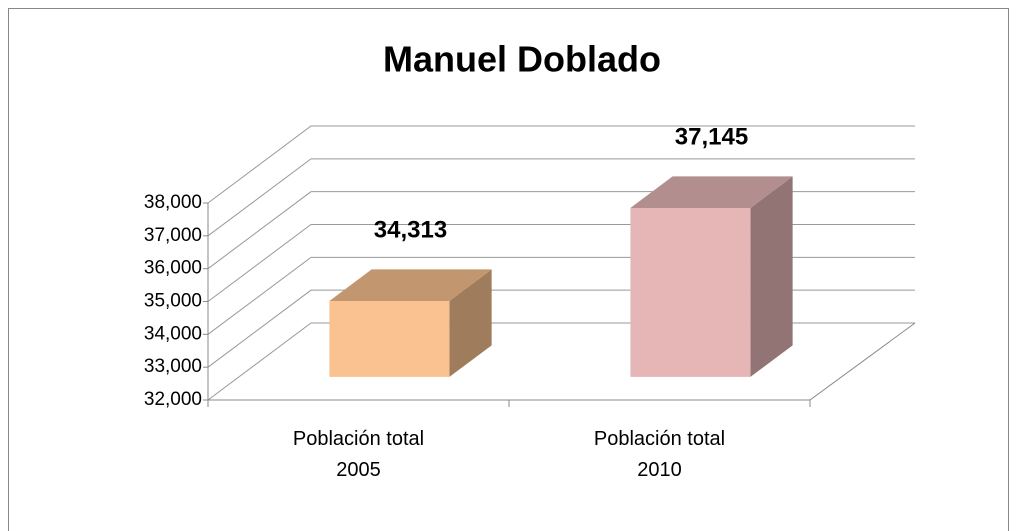  What do you see at coordinates (173, 366) in the screenshot?
I see `y-tick-label: 33,000` at bounding box center [173, 366].